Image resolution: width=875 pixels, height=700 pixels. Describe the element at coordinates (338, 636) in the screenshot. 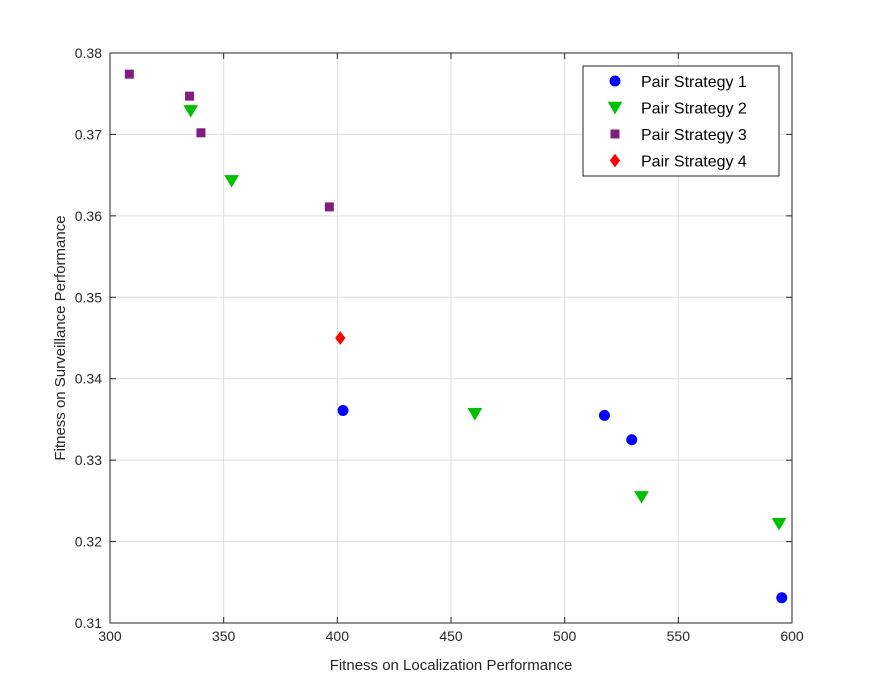

I see `x-tick-label: 400` at that location.